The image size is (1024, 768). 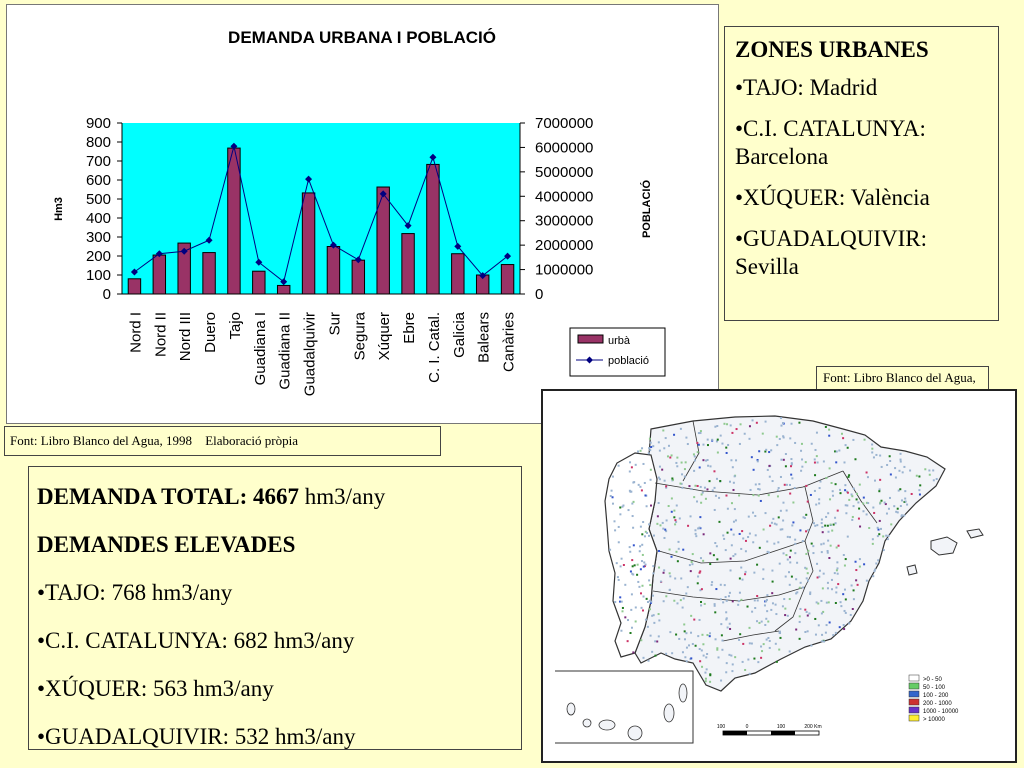 What do you see at coordinates (334, 323) in the screenshot?
I see `category-label: Sur` at bounding box center [334, 323].